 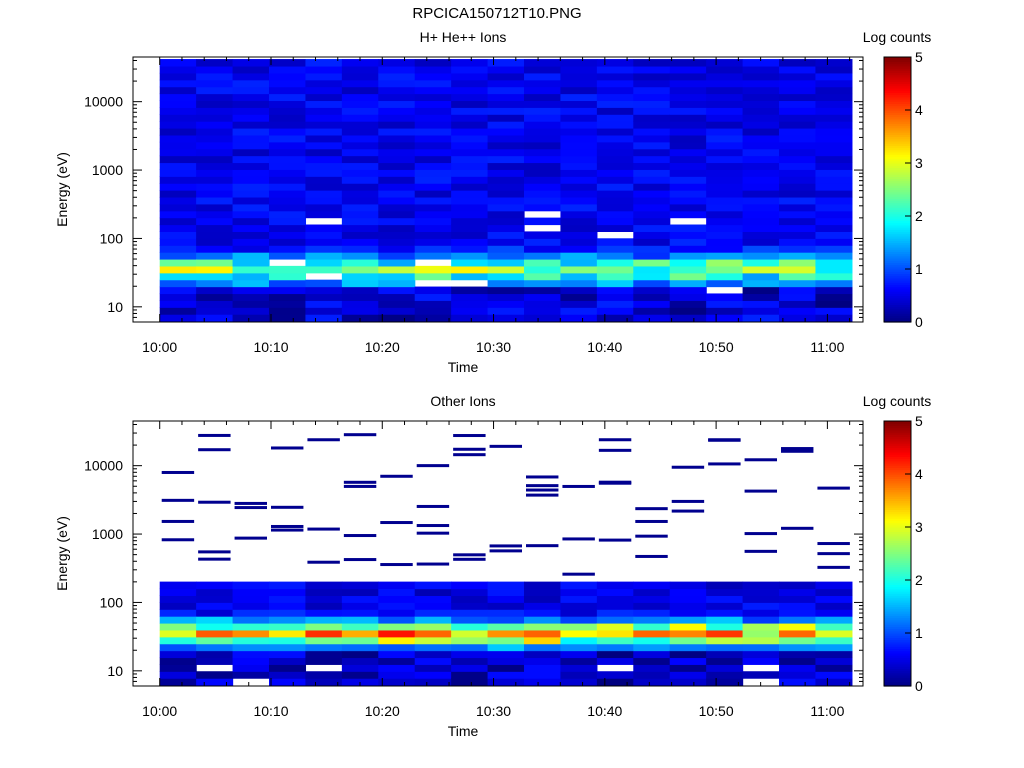 I want to click on x-tick-label: 10:40, so click(x=604, y=711).